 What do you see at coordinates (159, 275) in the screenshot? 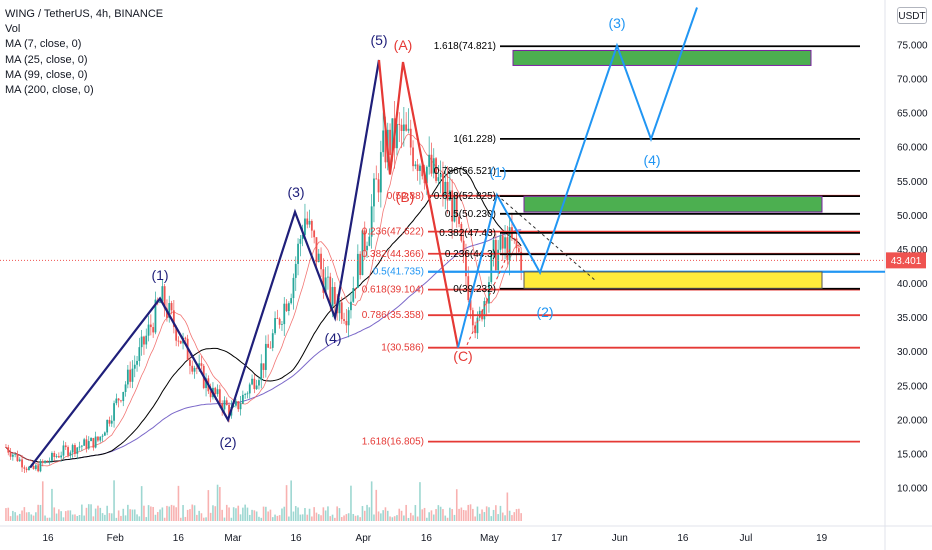
I see `wave-label: (1)` at bounding box center [159, 275].